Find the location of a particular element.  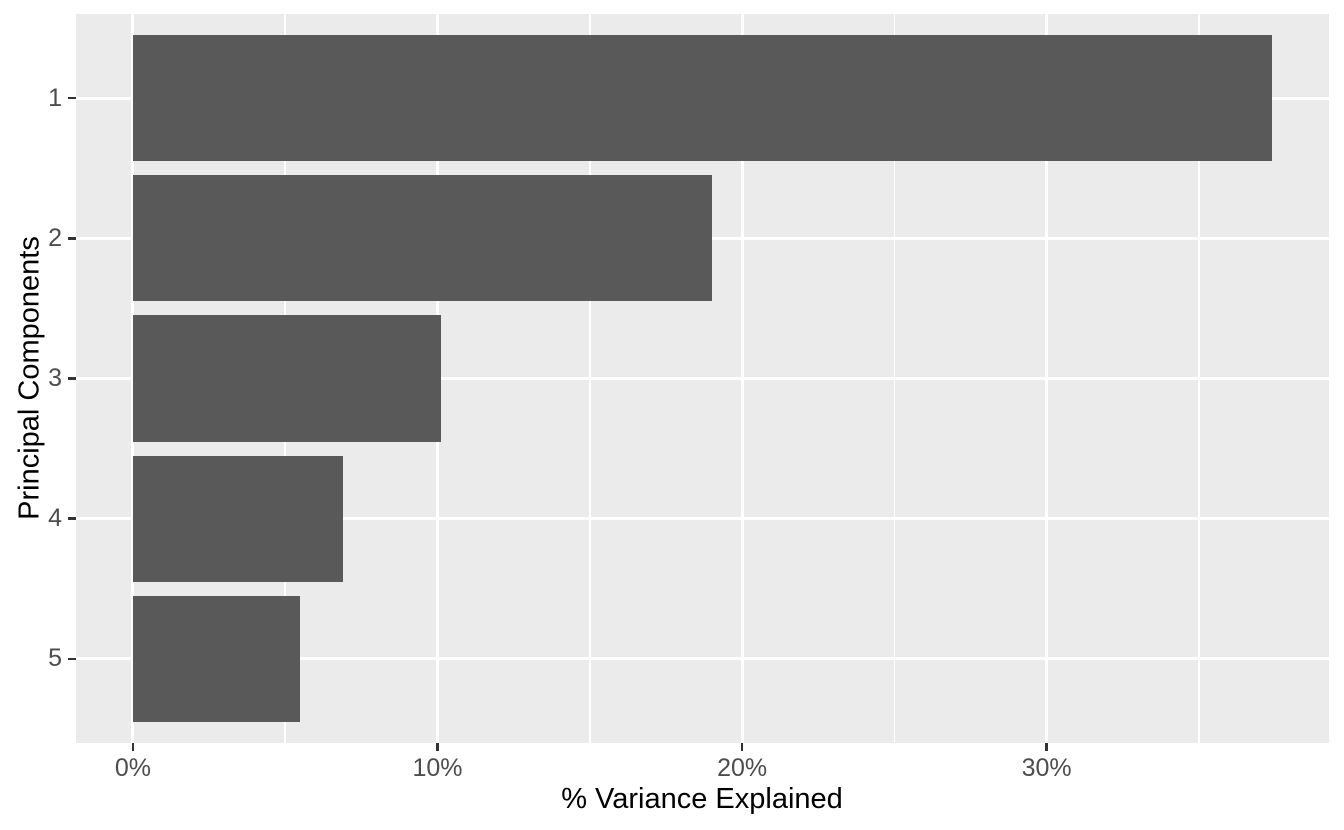

bar-pc1 is located at coordinates (702, 98).